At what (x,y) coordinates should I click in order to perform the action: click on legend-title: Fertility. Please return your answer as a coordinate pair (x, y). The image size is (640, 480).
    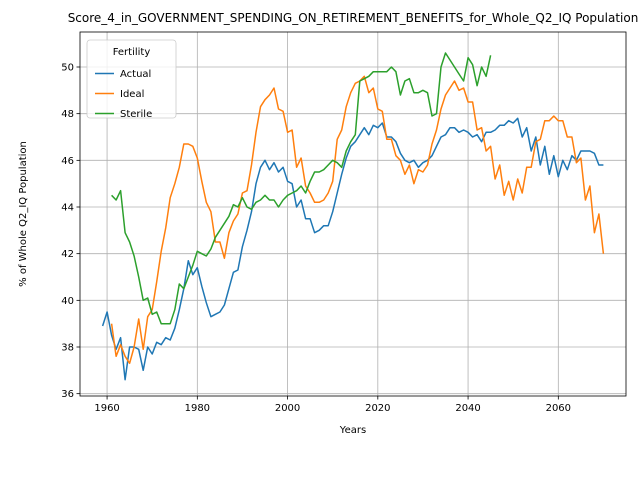
    Looking at the image, I should click on (132, 52).